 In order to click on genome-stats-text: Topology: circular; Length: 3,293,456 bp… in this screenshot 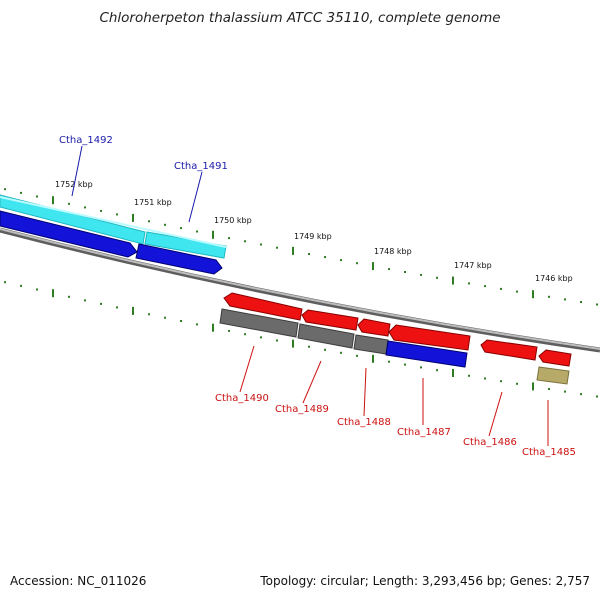, I will do `click(425, 581)`.